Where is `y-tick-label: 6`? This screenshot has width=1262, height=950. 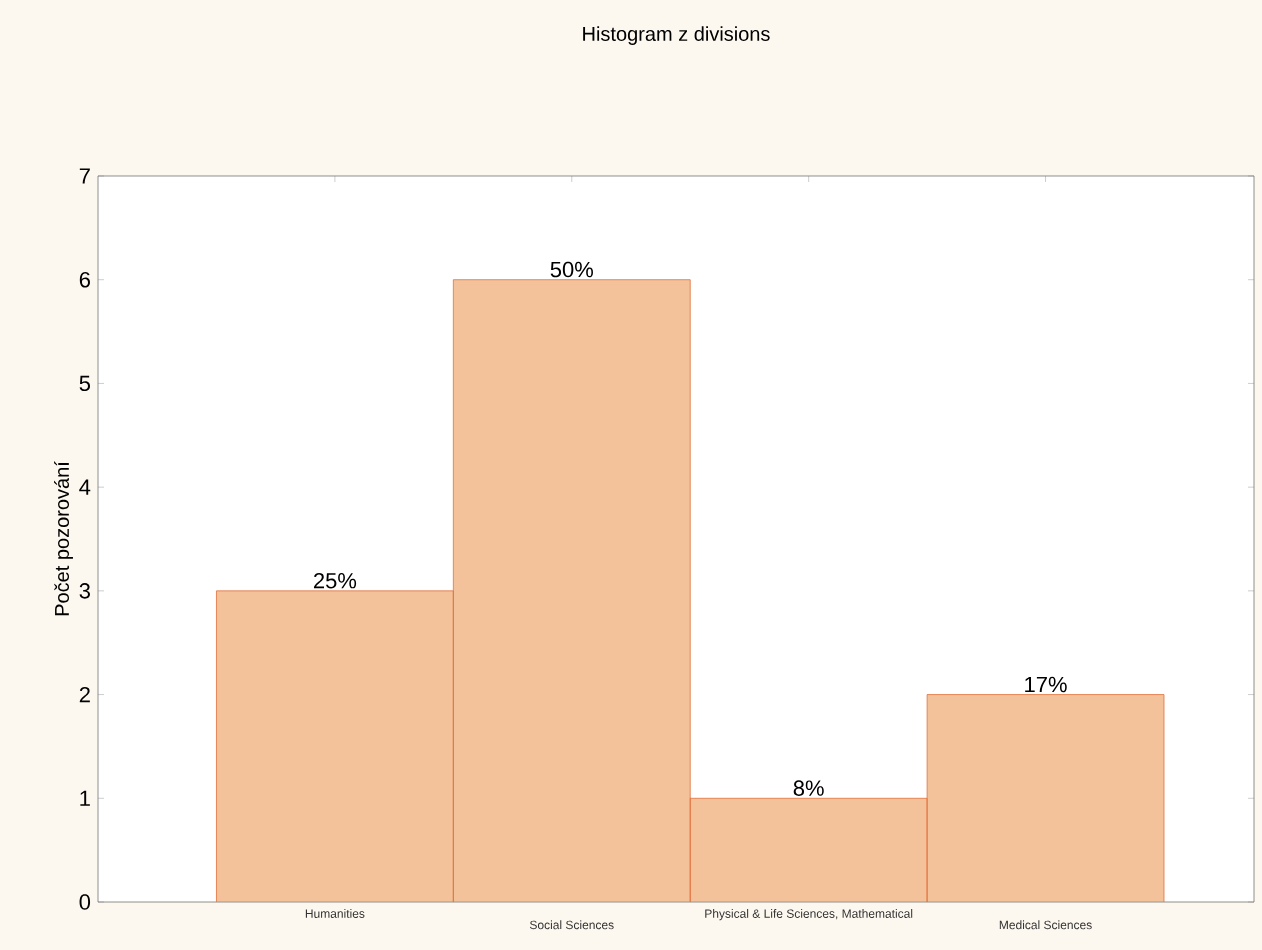
y-tick-label: 6 is located at coordinates (84, 279).